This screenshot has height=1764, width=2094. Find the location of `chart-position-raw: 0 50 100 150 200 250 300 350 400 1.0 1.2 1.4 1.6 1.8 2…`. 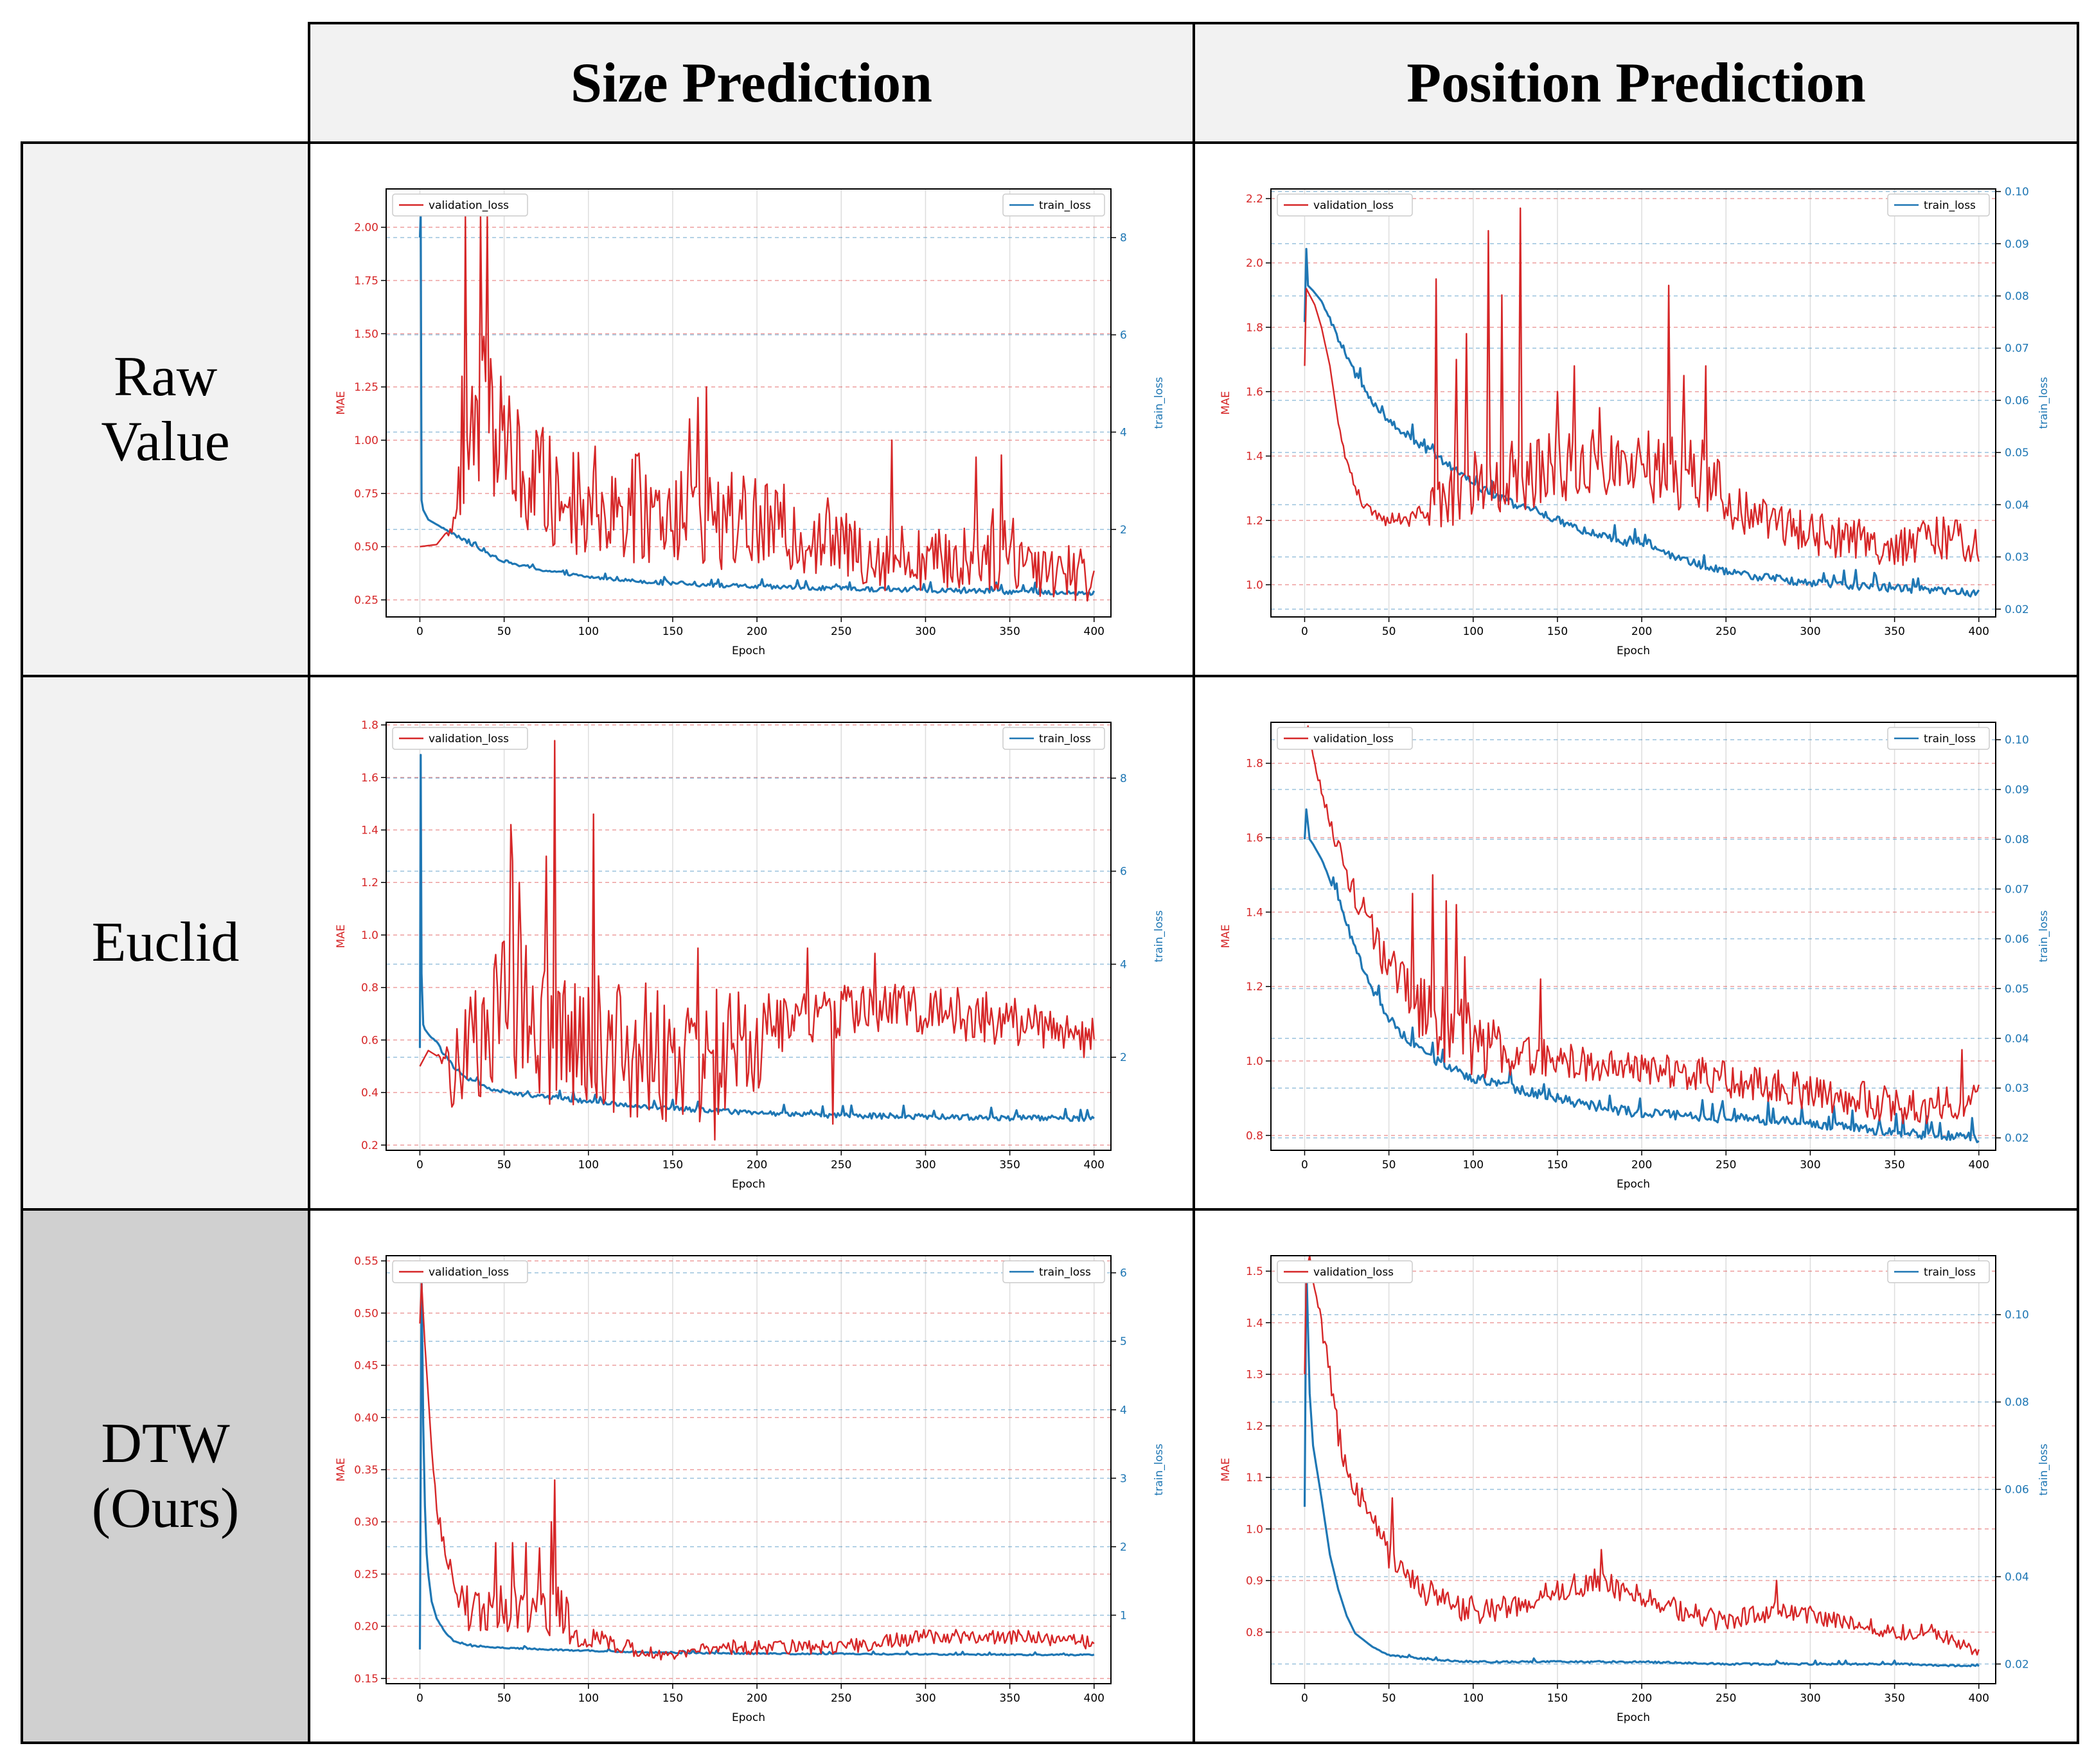

chart-position-raw: 0 50 100 150 200 250 300 350 400 1.0 1.2 1.4 1.6 1.8 2… is located at coordinates (1637, 409).